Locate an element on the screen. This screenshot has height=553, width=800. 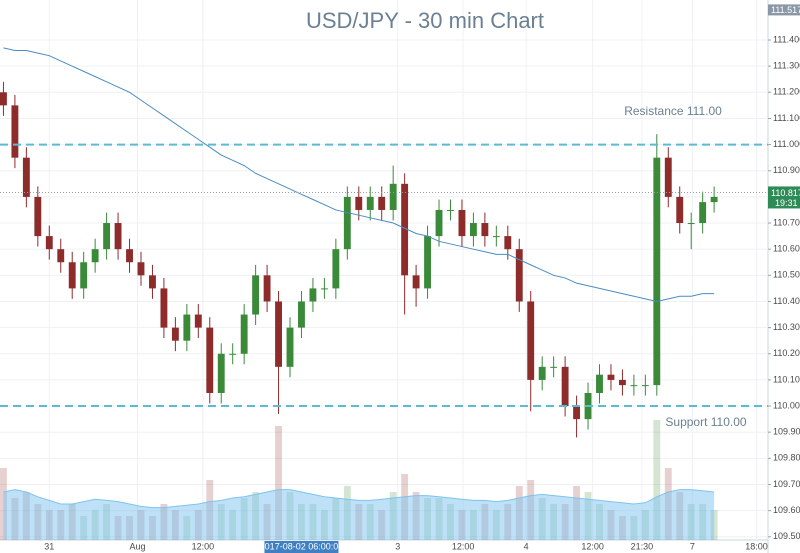
chart-title: USD/JPY - 30 min Chart is located at coordinates (425, 20).